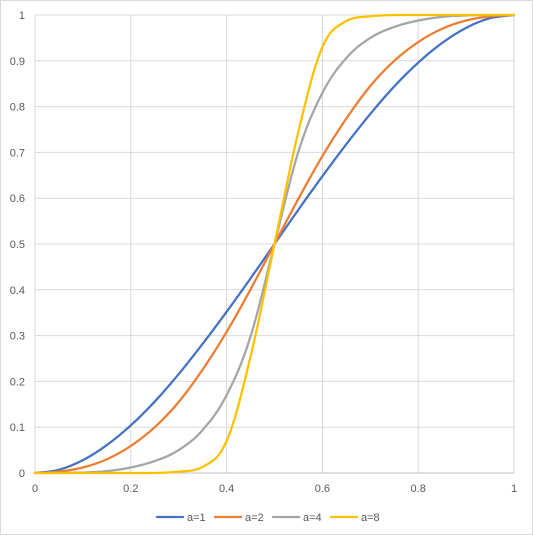 This screenshot has height=535, width=533. What do you see at coordinates (322, 489) in the screenshot?
I see `x-tick-label: 0.6` at bounding box center [322, 489].